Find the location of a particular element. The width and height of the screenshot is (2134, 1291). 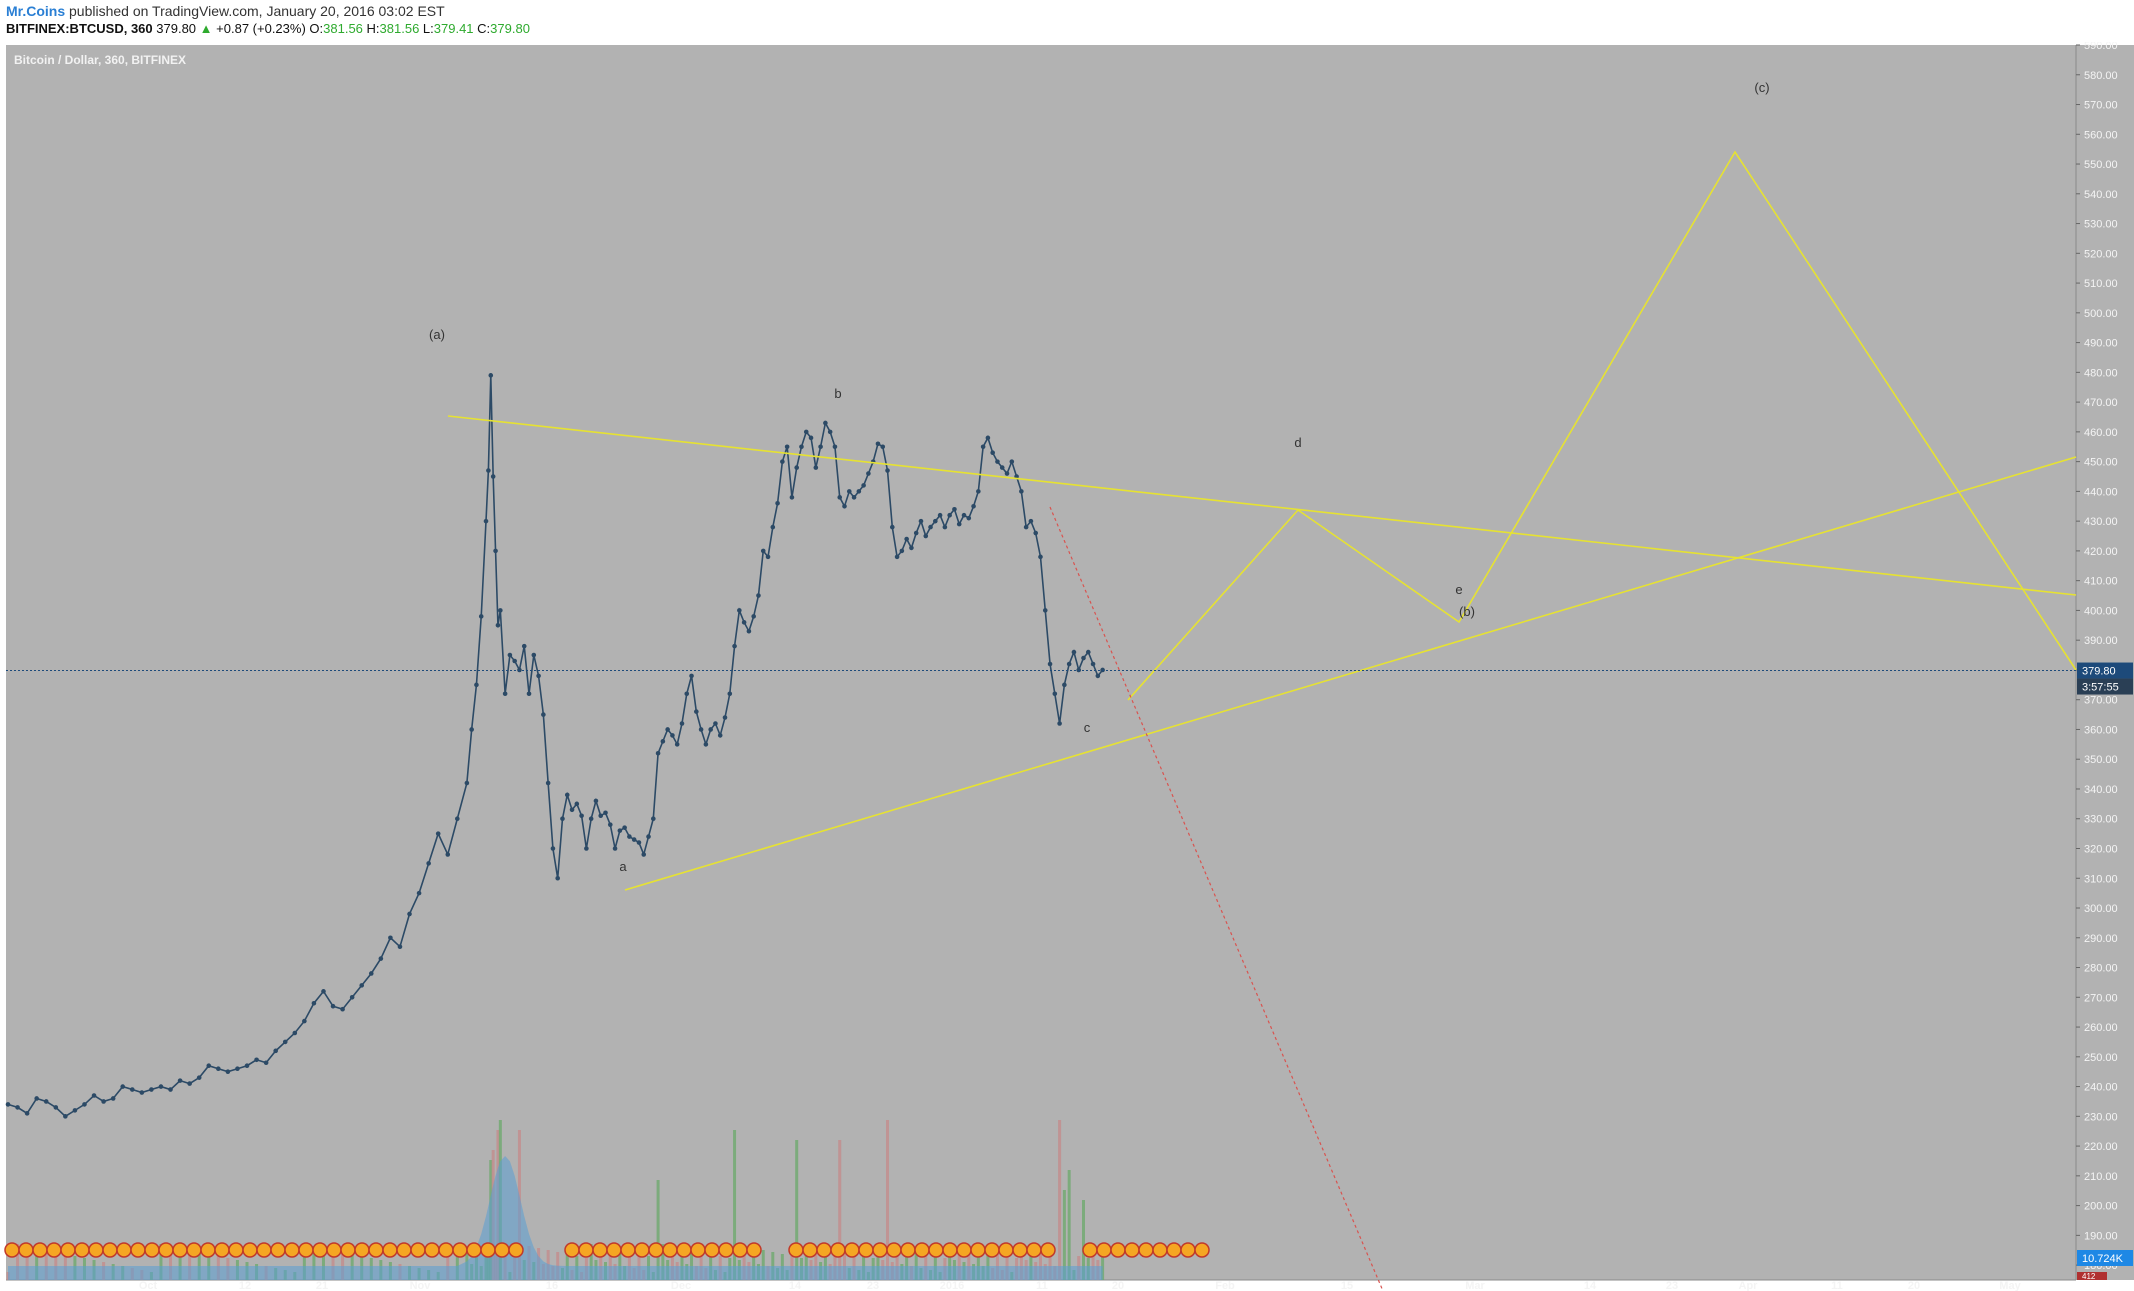

y-tick-label: 200.00 is located at coordinates (2101, 1207).